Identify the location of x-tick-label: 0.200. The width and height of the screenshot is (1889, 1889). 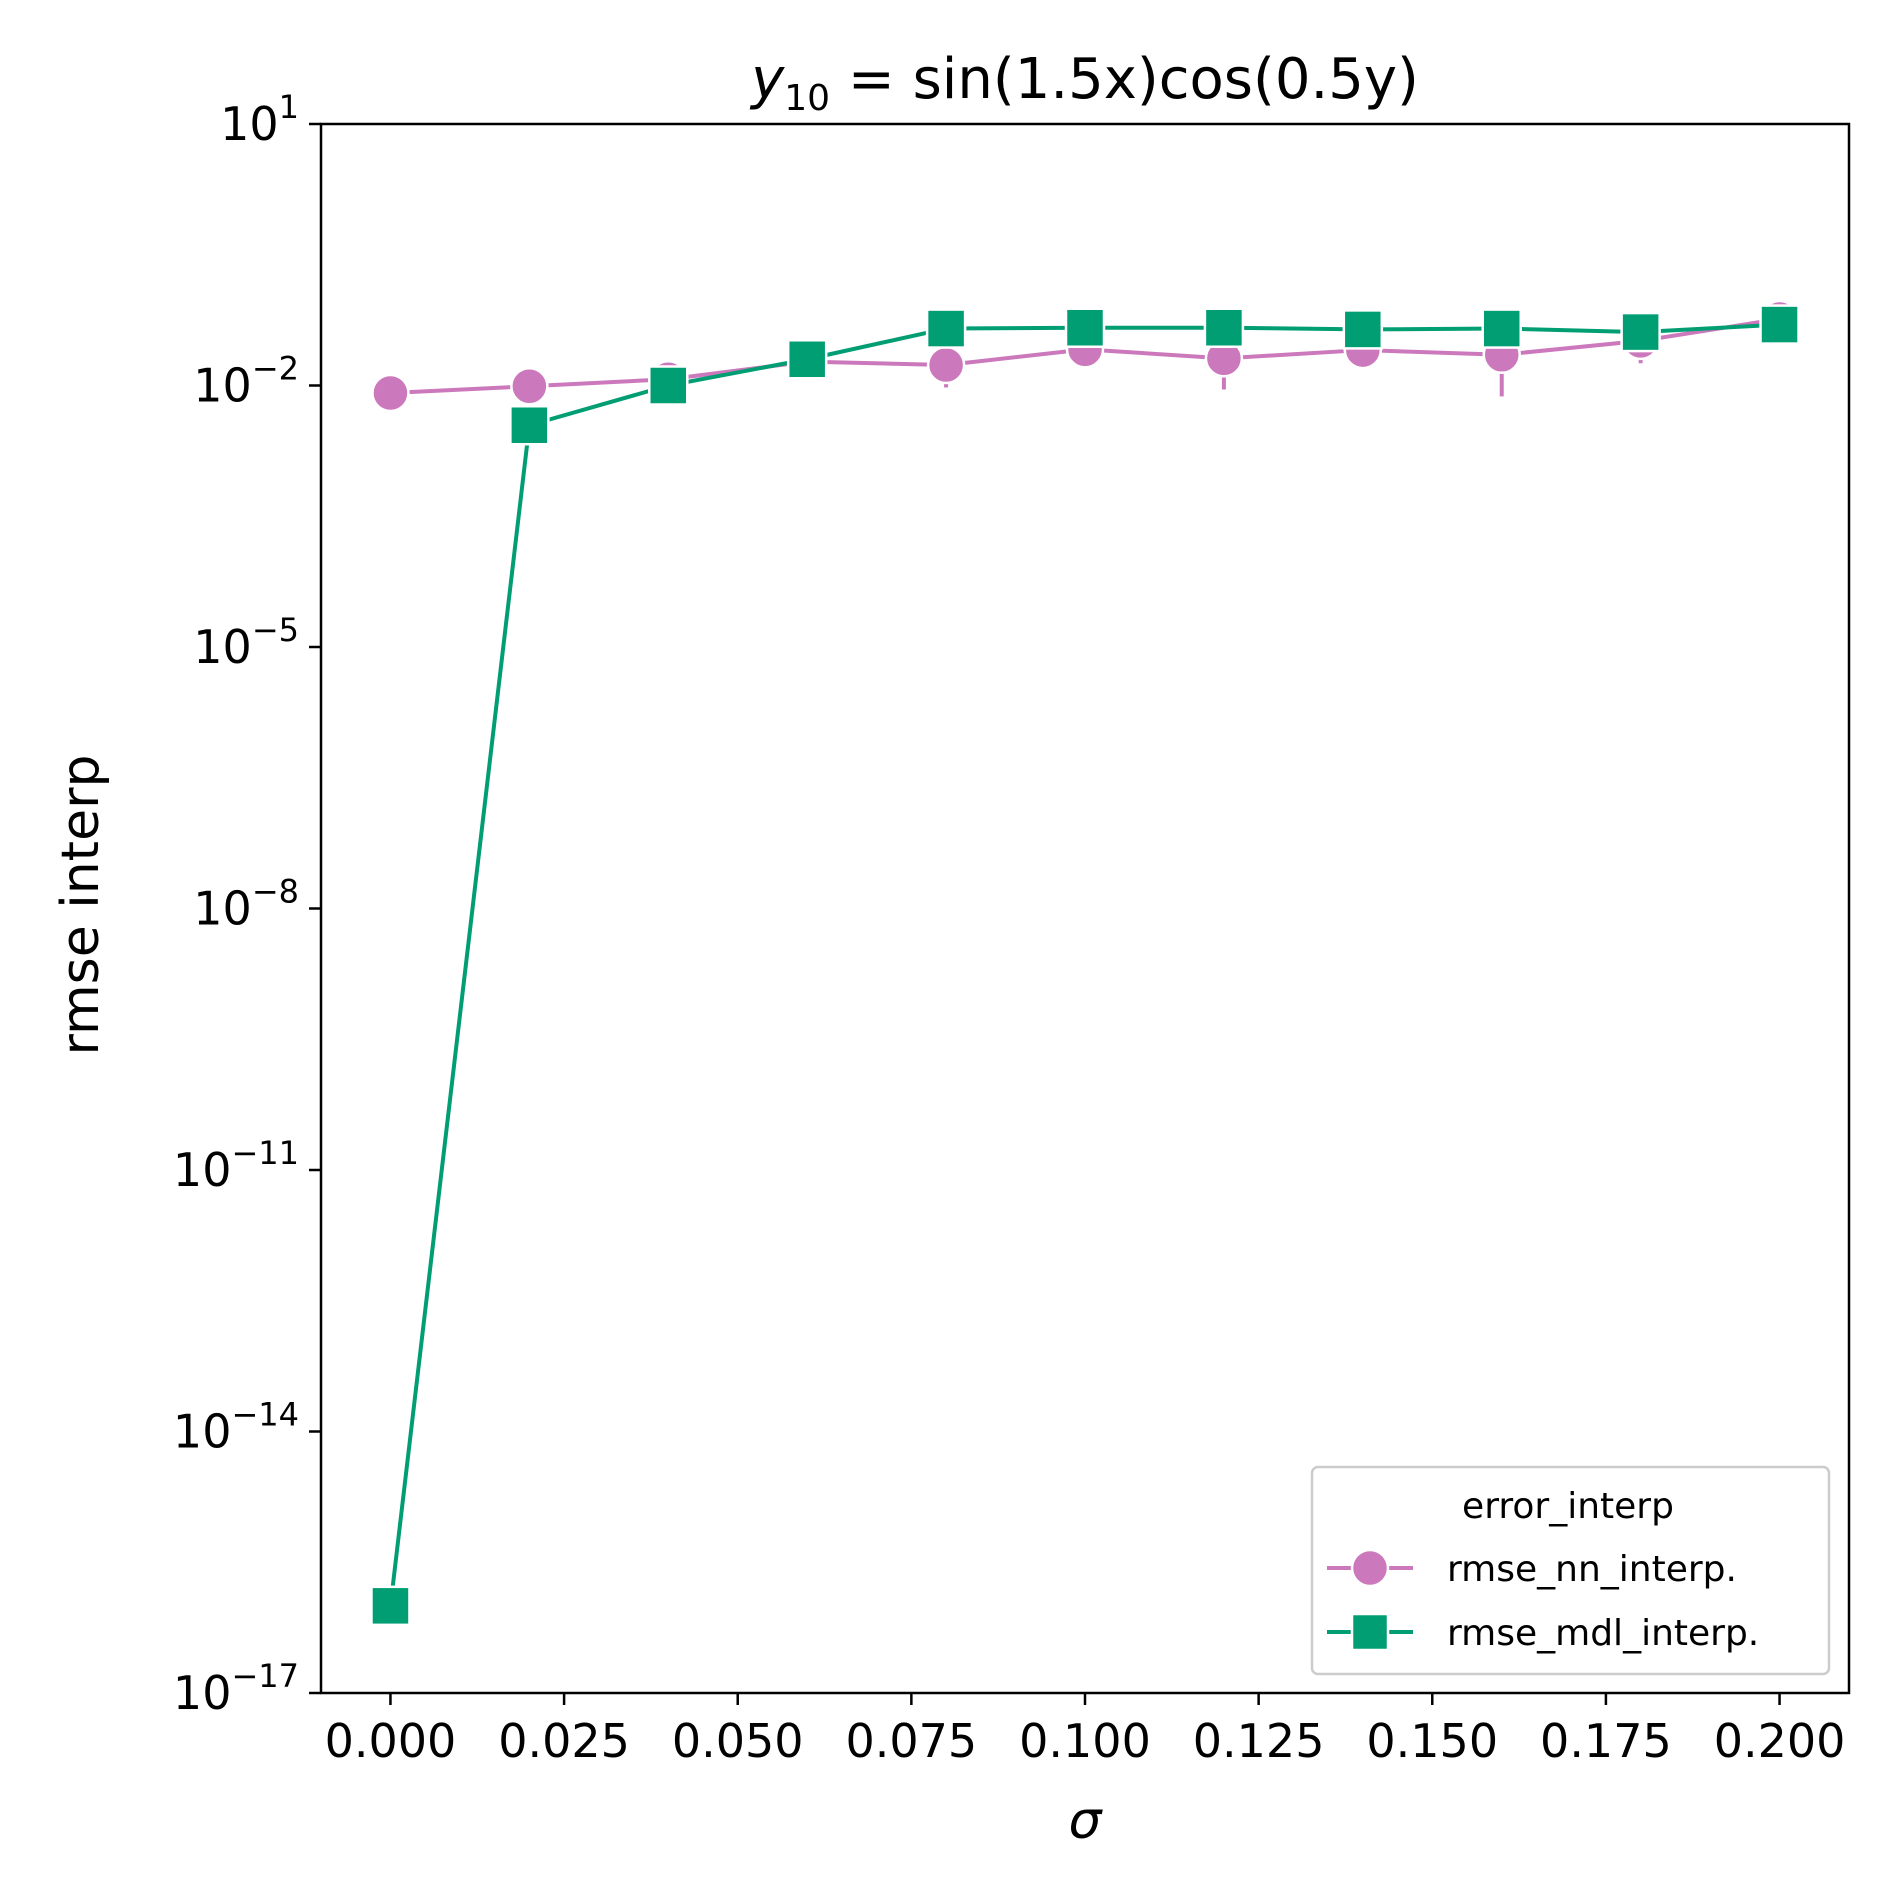
(1780, 1741).